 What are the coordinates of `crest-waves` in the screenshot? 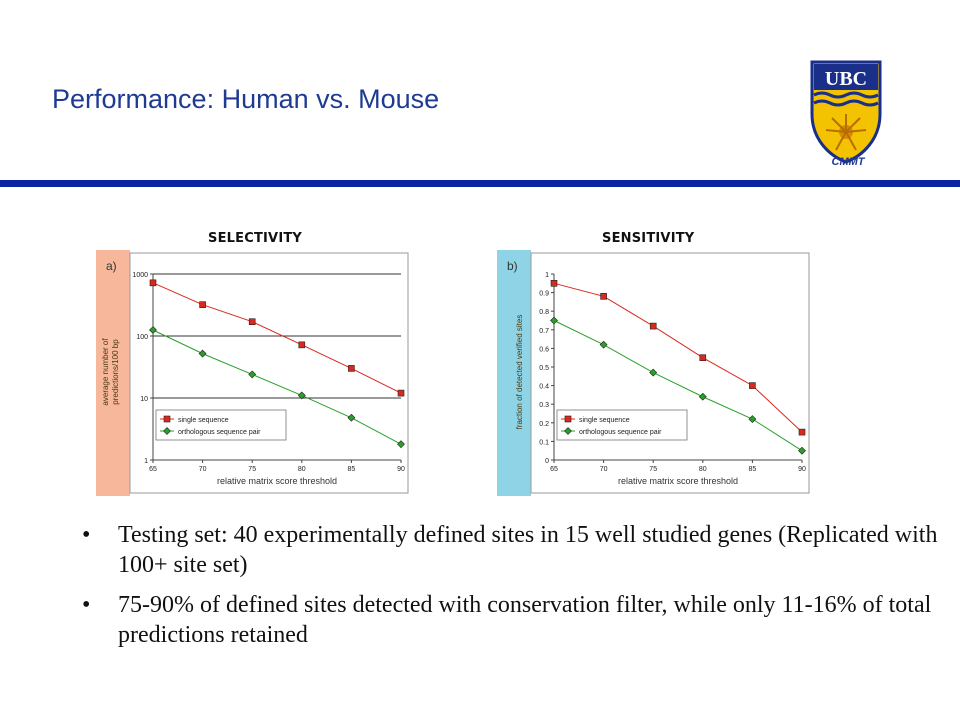 It's located at (846, 99).